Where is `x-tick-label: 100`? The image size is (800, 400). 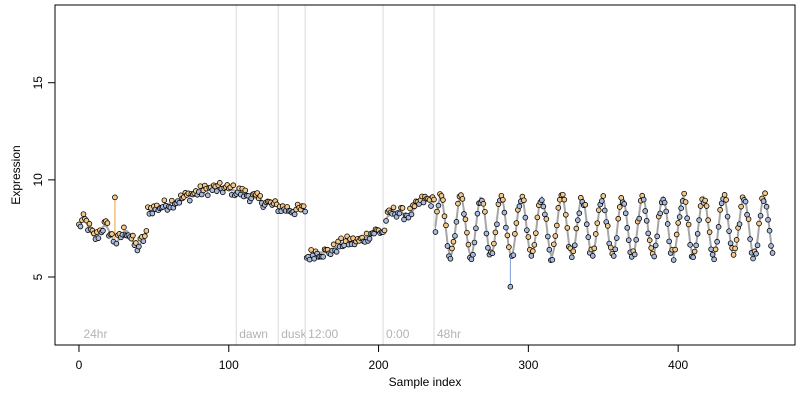
x-tick-label: 100 is located at coordinates (229, 365).